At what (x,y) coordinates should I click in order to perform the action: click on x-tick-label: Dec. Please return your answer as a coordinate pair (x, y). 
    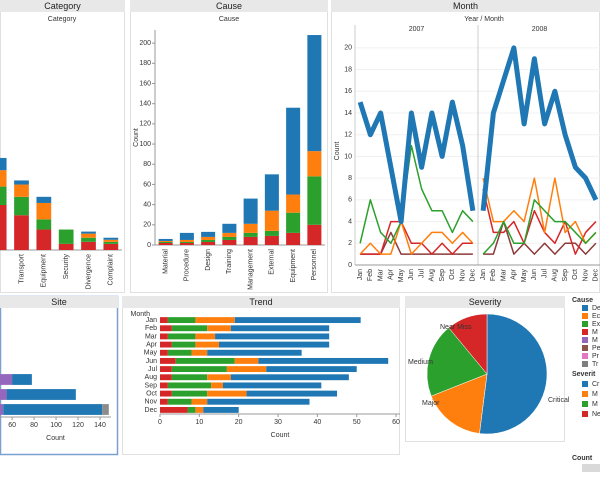
    Looking at the image, I should click on (596, 275).